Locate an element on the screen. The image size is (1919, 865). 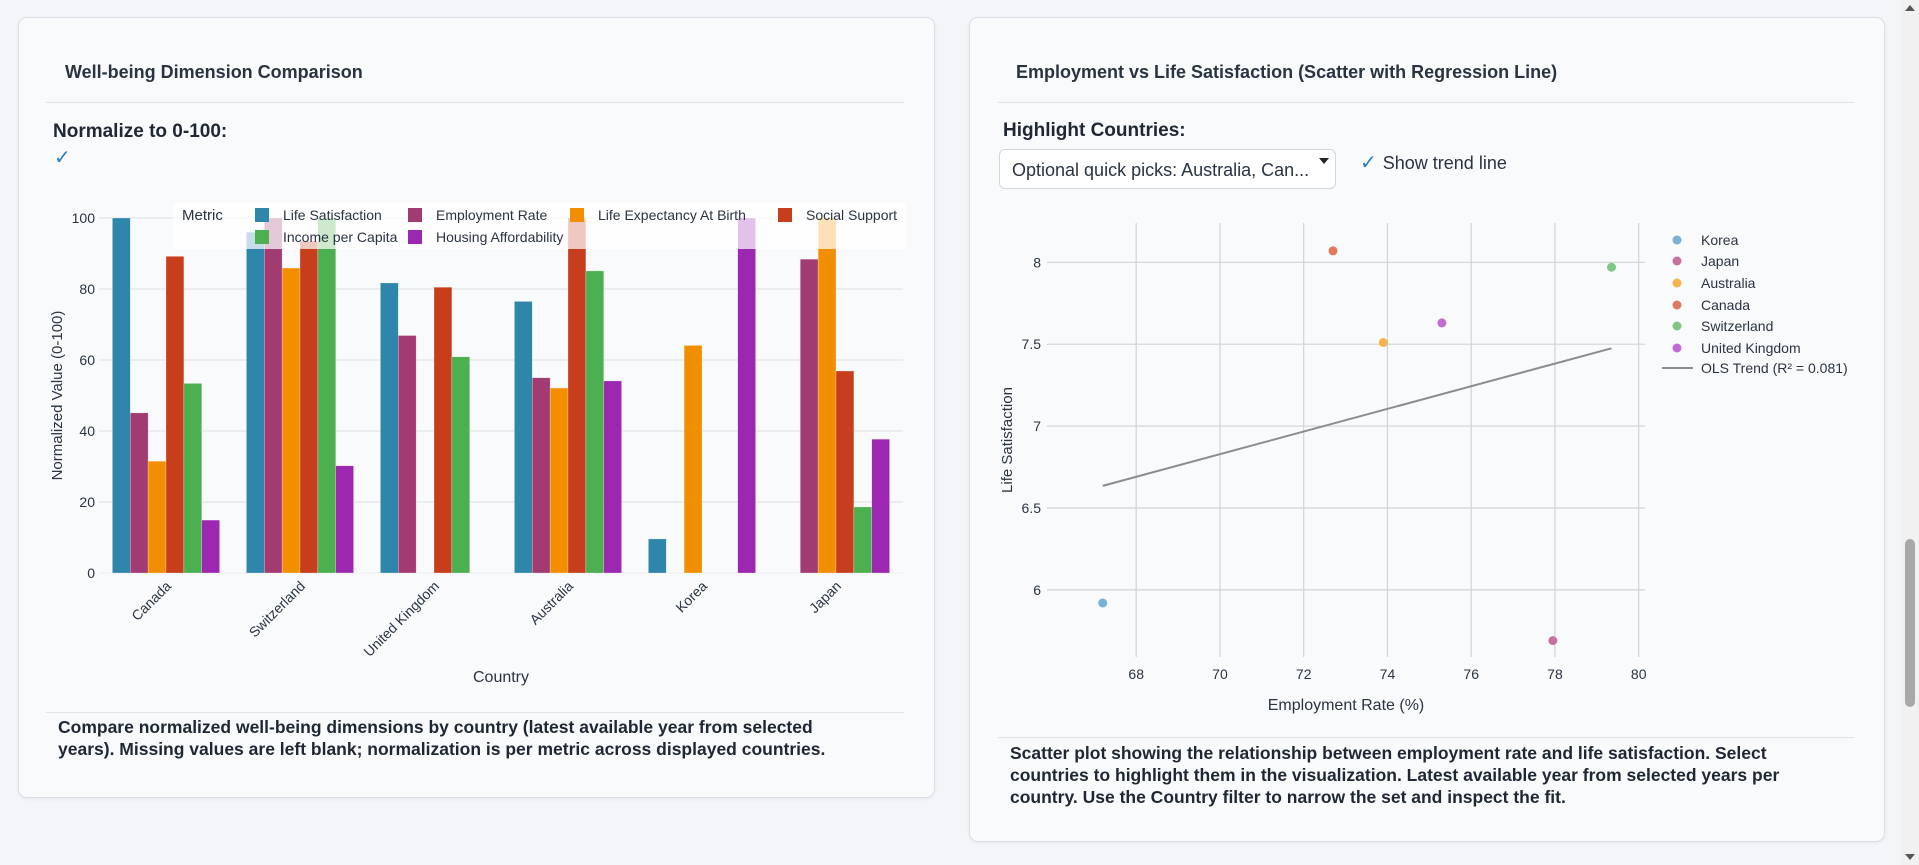
x-tick-label: 72 is located at coordinates (1304, 674).